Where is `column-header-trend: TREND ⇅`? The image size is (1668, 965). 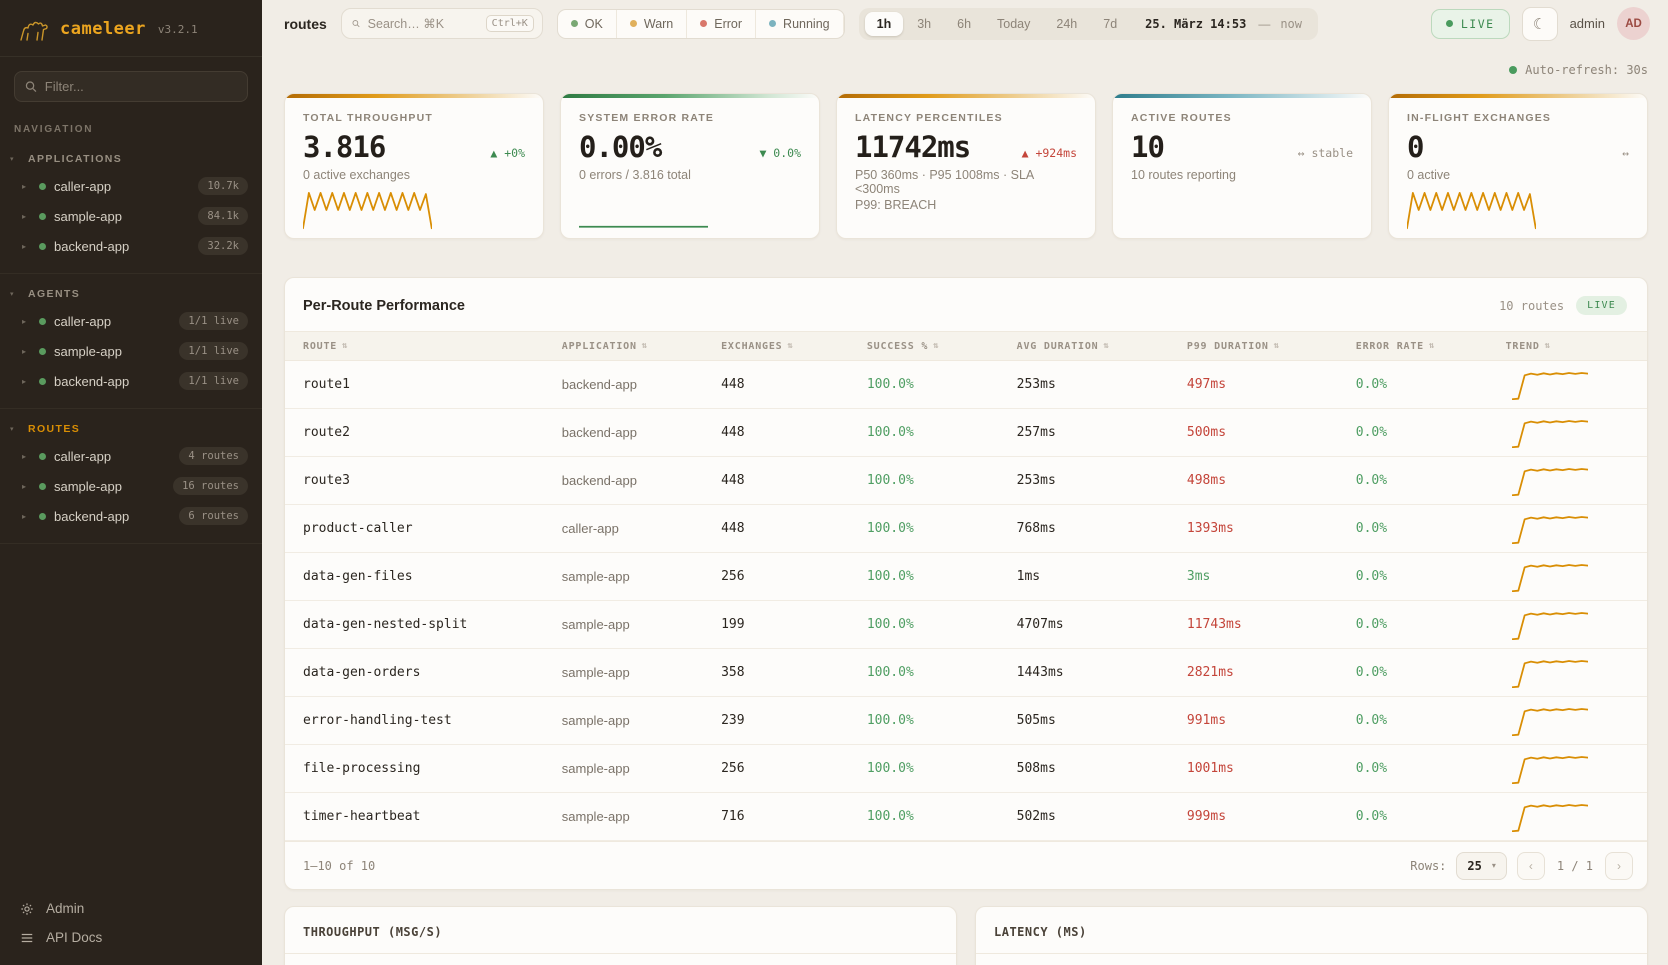 column-header-trend: TREND ⇅ is located at coordinates (1528, 346).